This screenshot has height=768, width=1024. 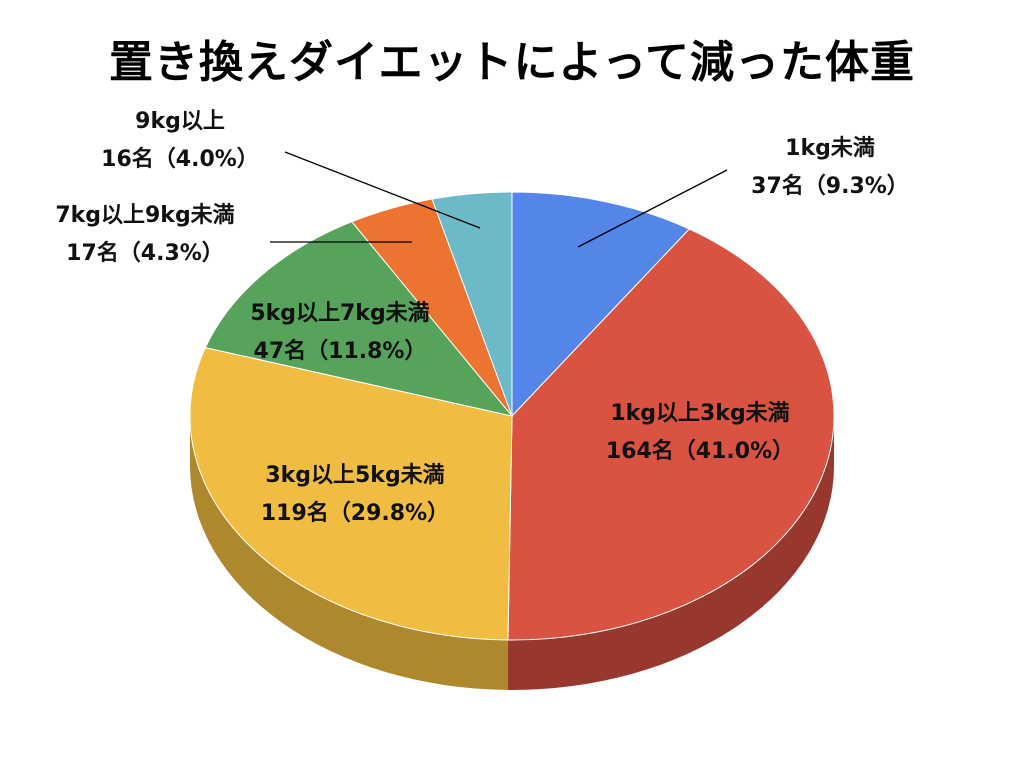 I want to click on slice-label-1: 1kg以上3kg未満 164名（41.0%）, so click(x=700, y=432).